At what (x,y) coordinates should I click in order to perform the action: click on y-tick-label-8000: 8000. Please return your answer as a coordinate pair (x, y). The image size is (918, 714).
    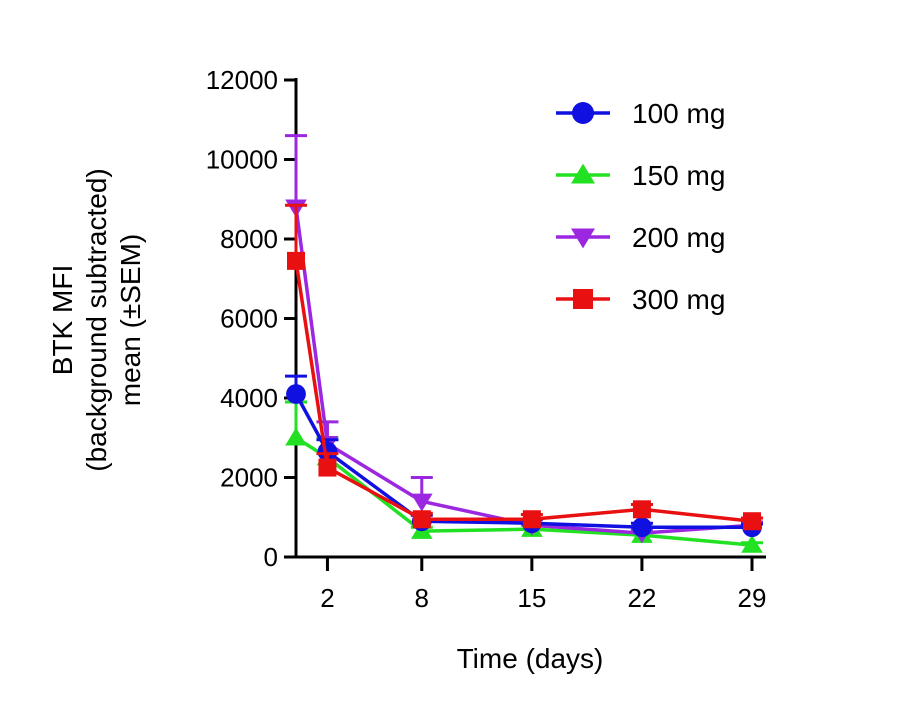
    Looking at the image, I should click on (249, 239).